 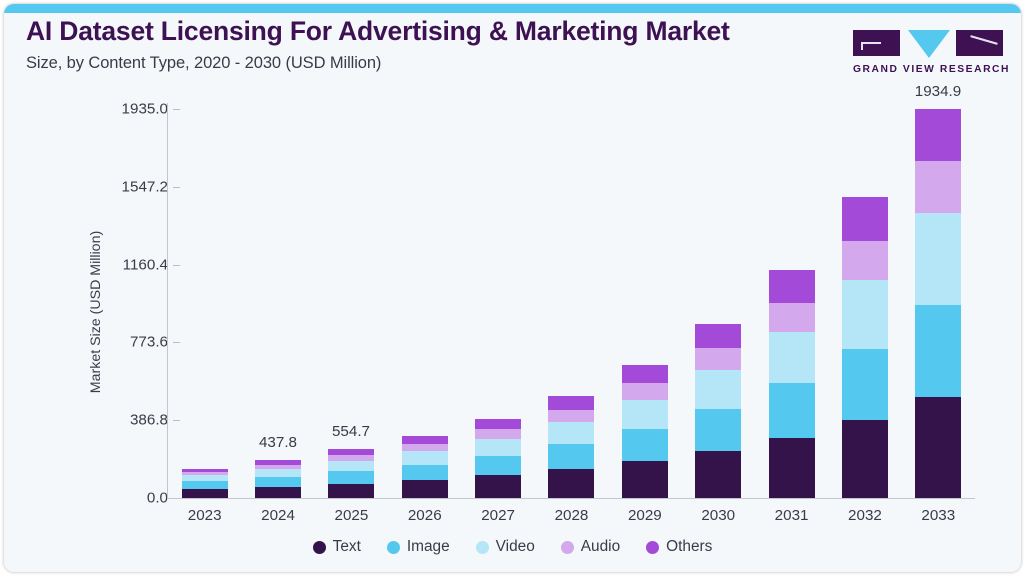 I want to click on y-axis-tick-mark, so click(x=176, y=265).